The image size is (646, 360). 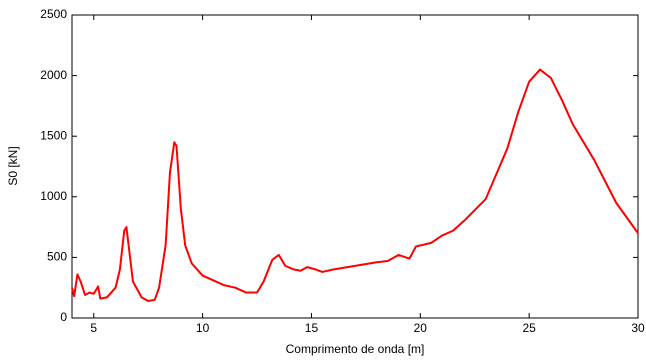 What do you see at coordinates (355, 349) in the screenshot?
I see `x-axis-label: Comprimento de onda [m]` at bounding box center [355, 349].